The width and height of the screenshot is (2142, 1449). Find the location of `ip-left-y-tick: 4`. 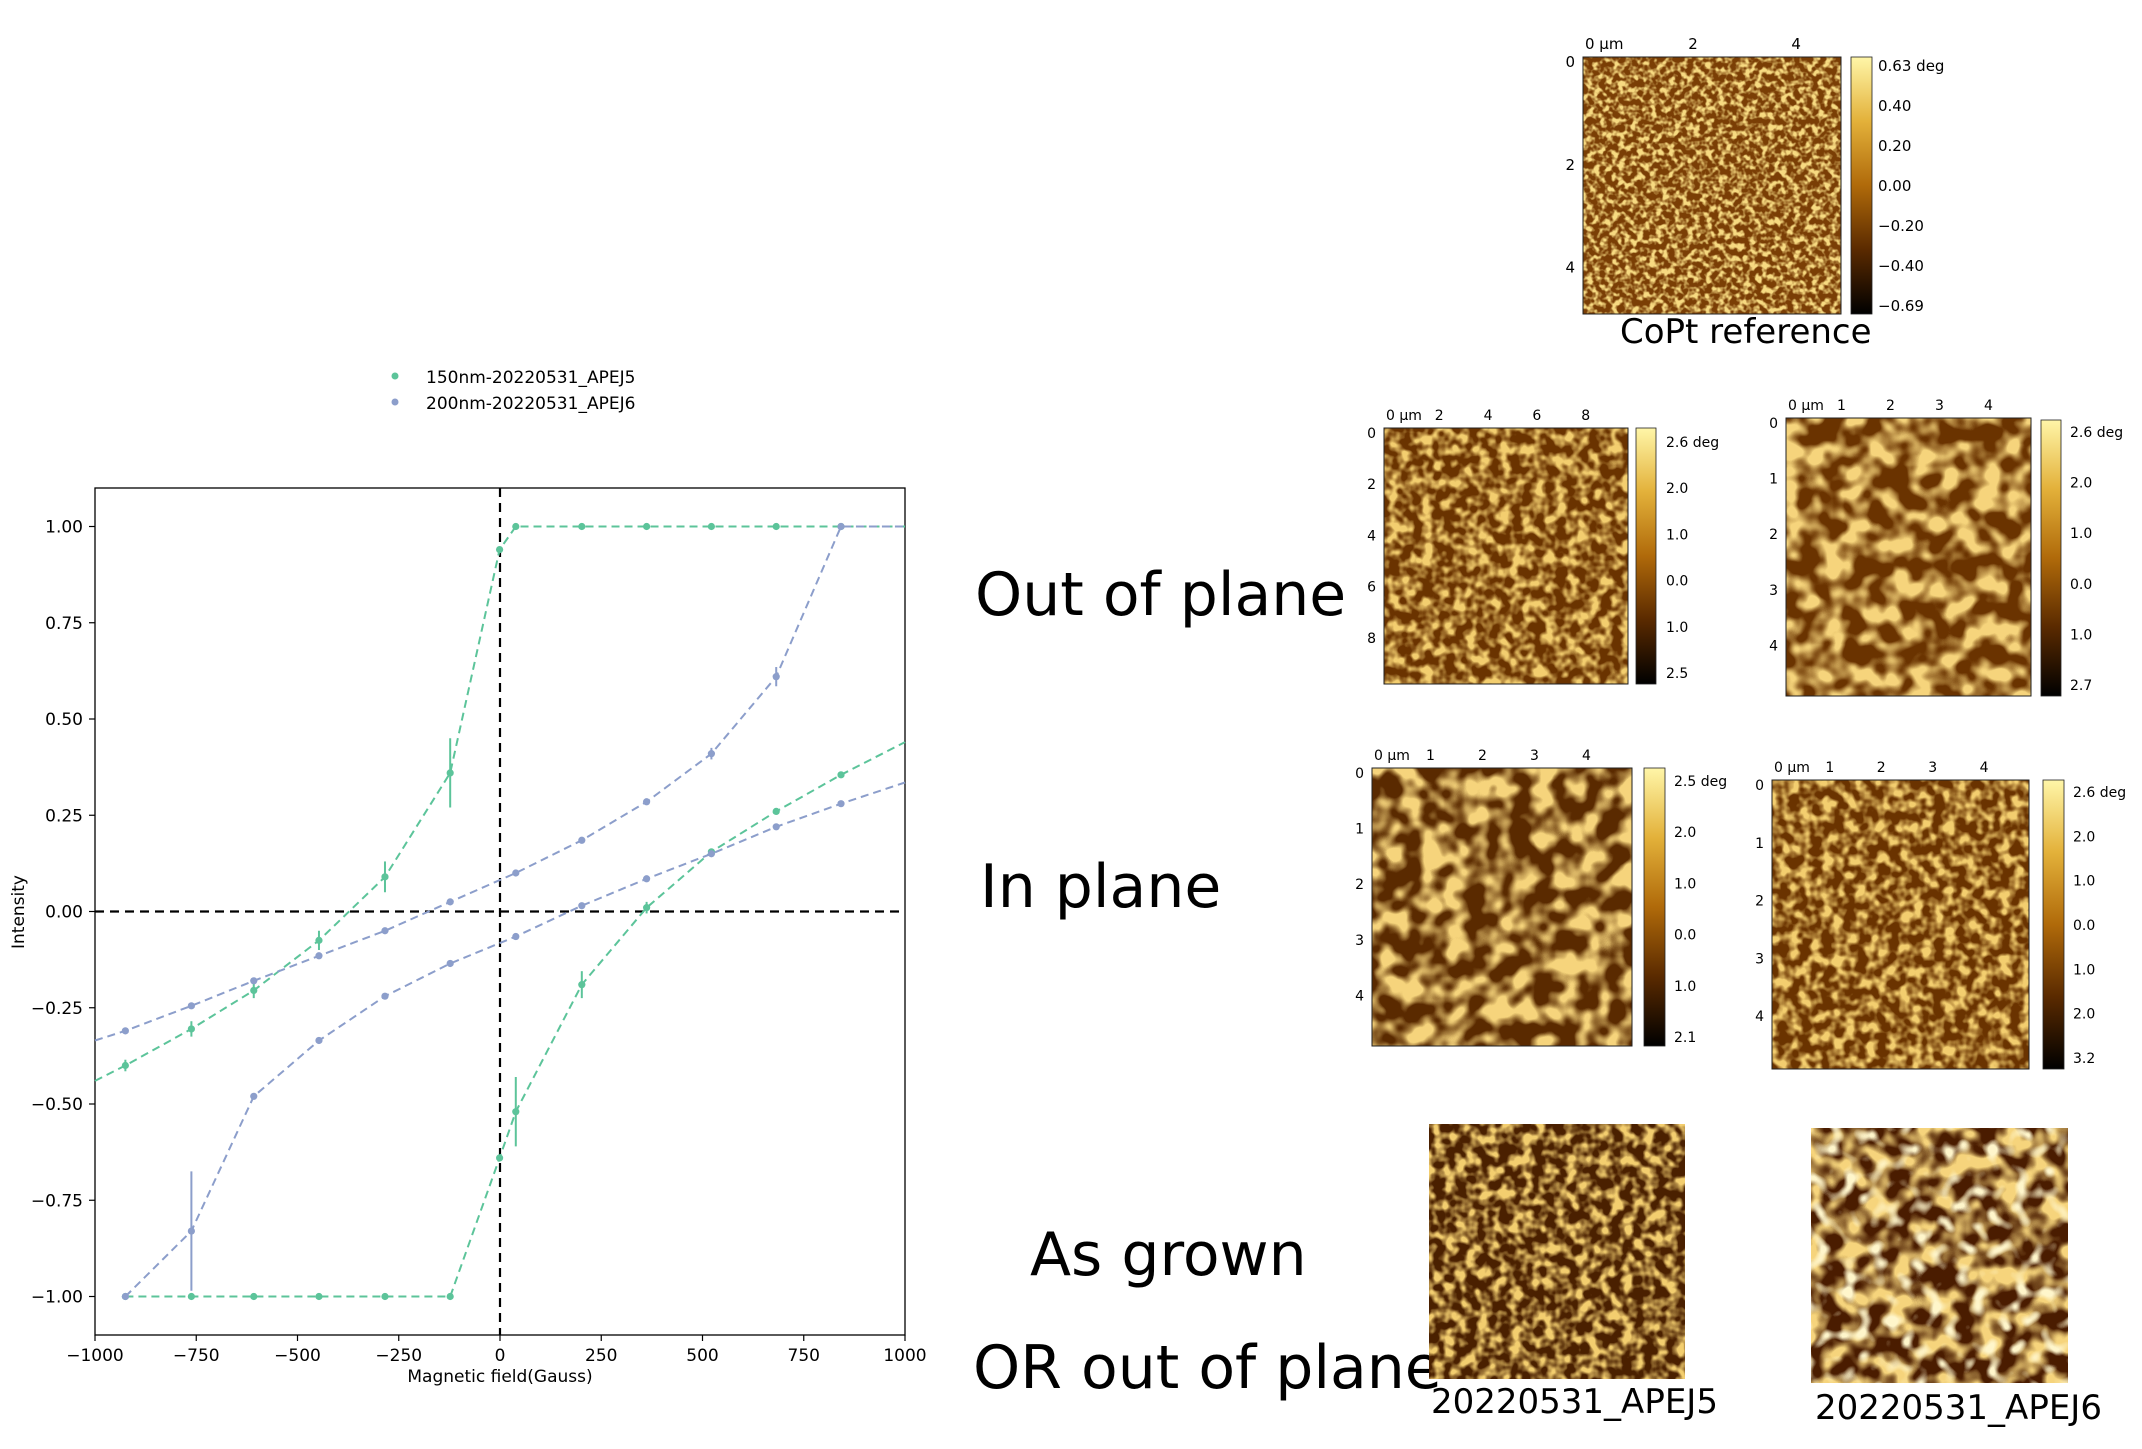

ip-left-y-tick: 4 is located at coordinates (1359, 996).